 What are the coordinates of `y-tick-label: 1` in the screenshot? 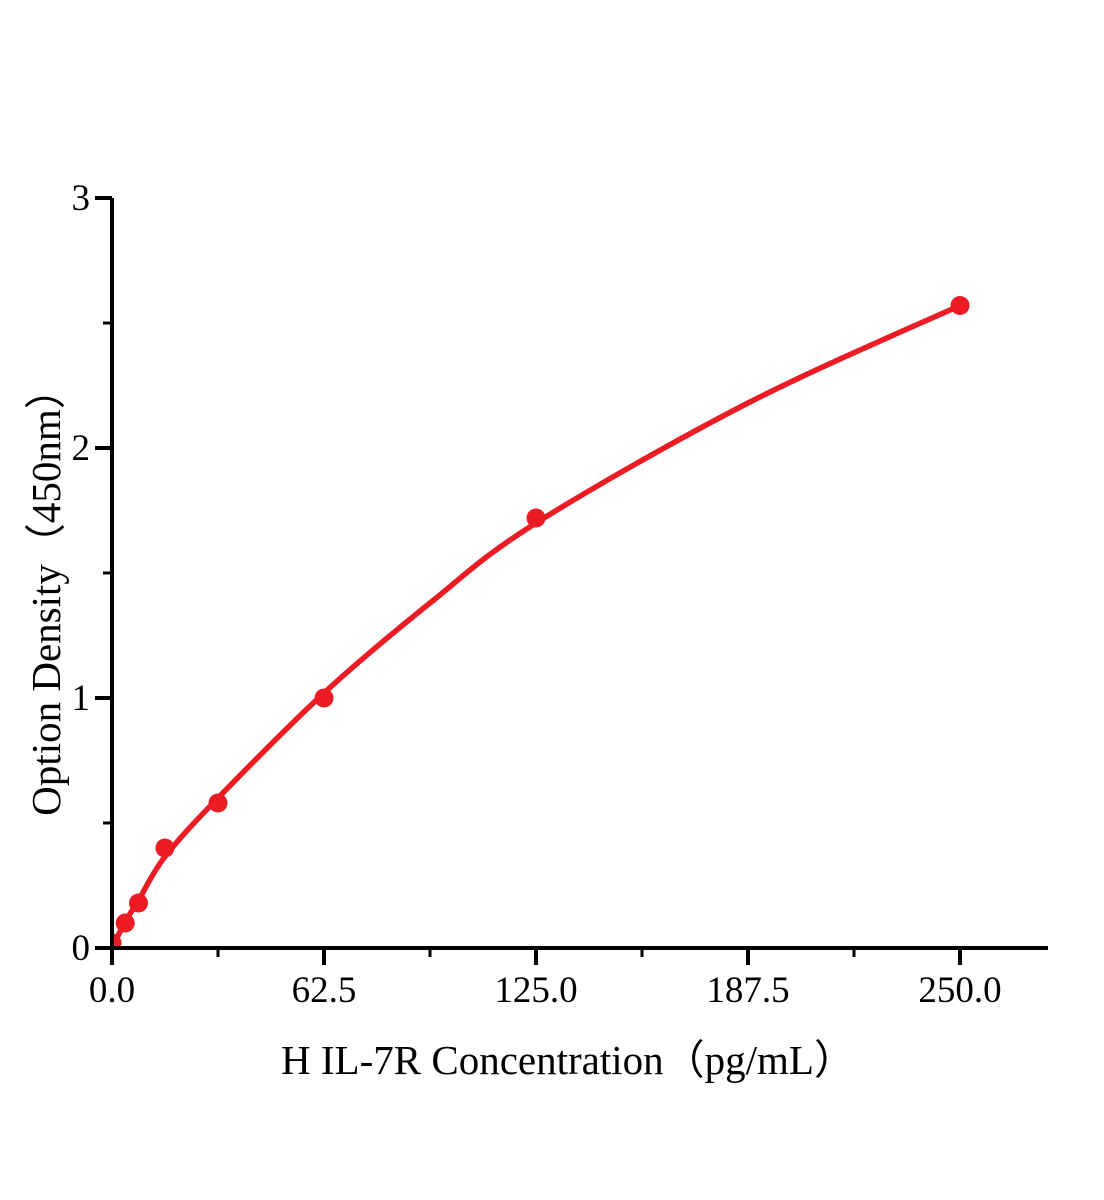 It's located at (81, 698).